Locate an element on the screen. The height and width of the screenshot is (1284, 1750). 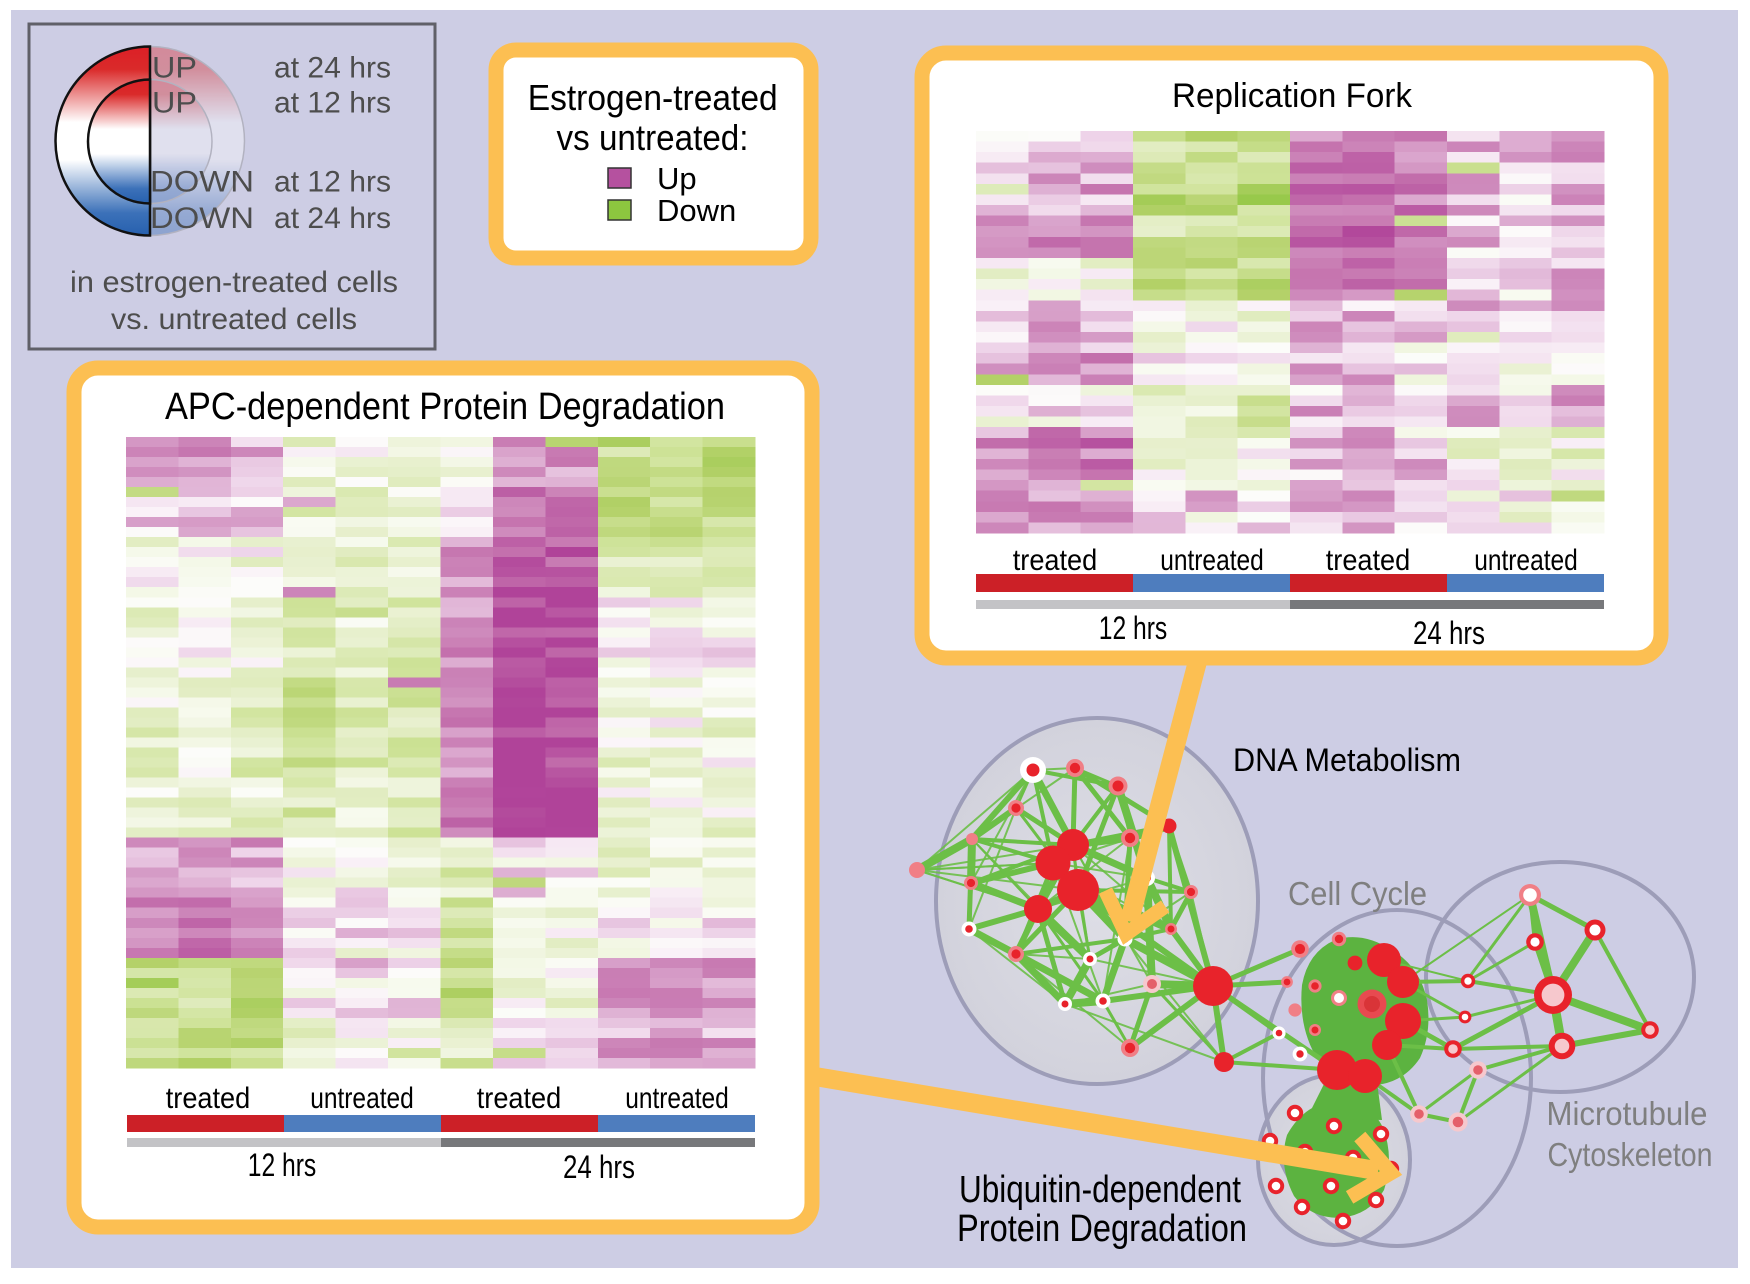
svg-text: Estrogen-treated is located at coordinates (653, 97).